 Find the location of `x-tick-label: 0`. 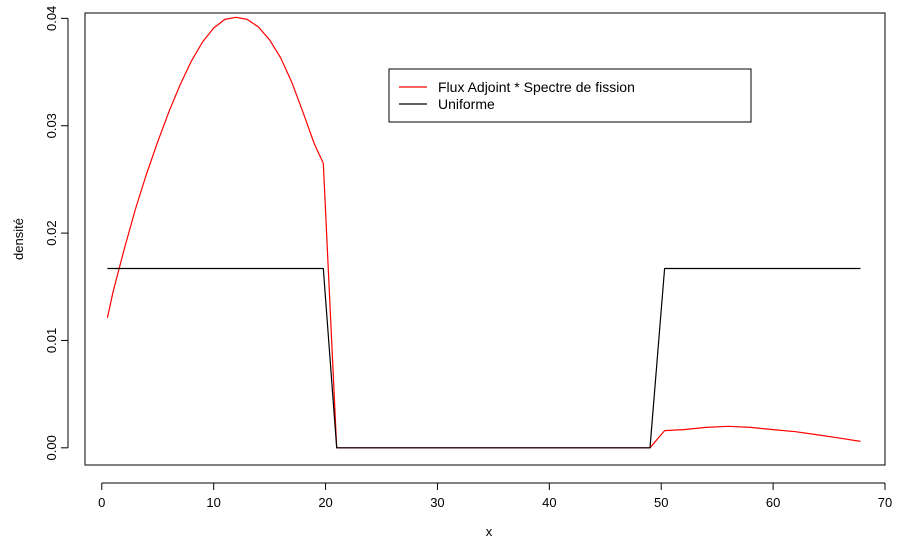

x-tick-label: 0 is located at coordinates (101, 502).